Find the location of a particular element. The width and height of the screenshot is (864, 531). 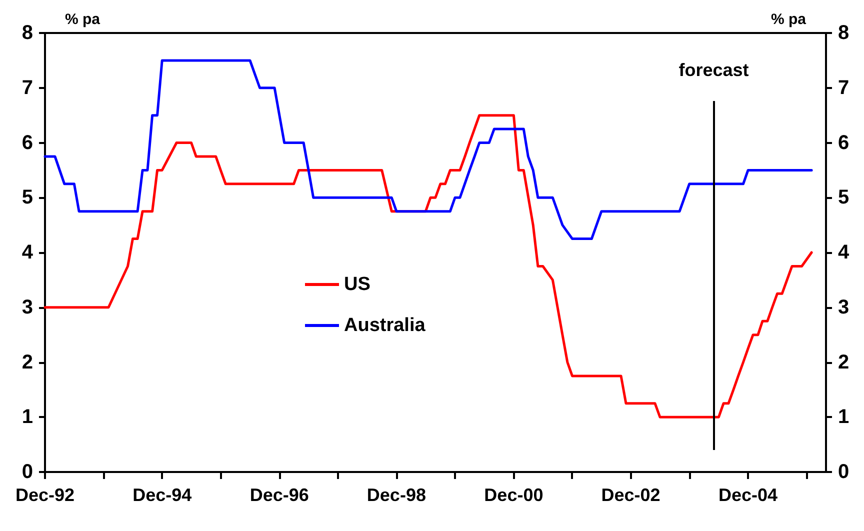

y2-tick-label: 3 is located at coordinates (844, 307).